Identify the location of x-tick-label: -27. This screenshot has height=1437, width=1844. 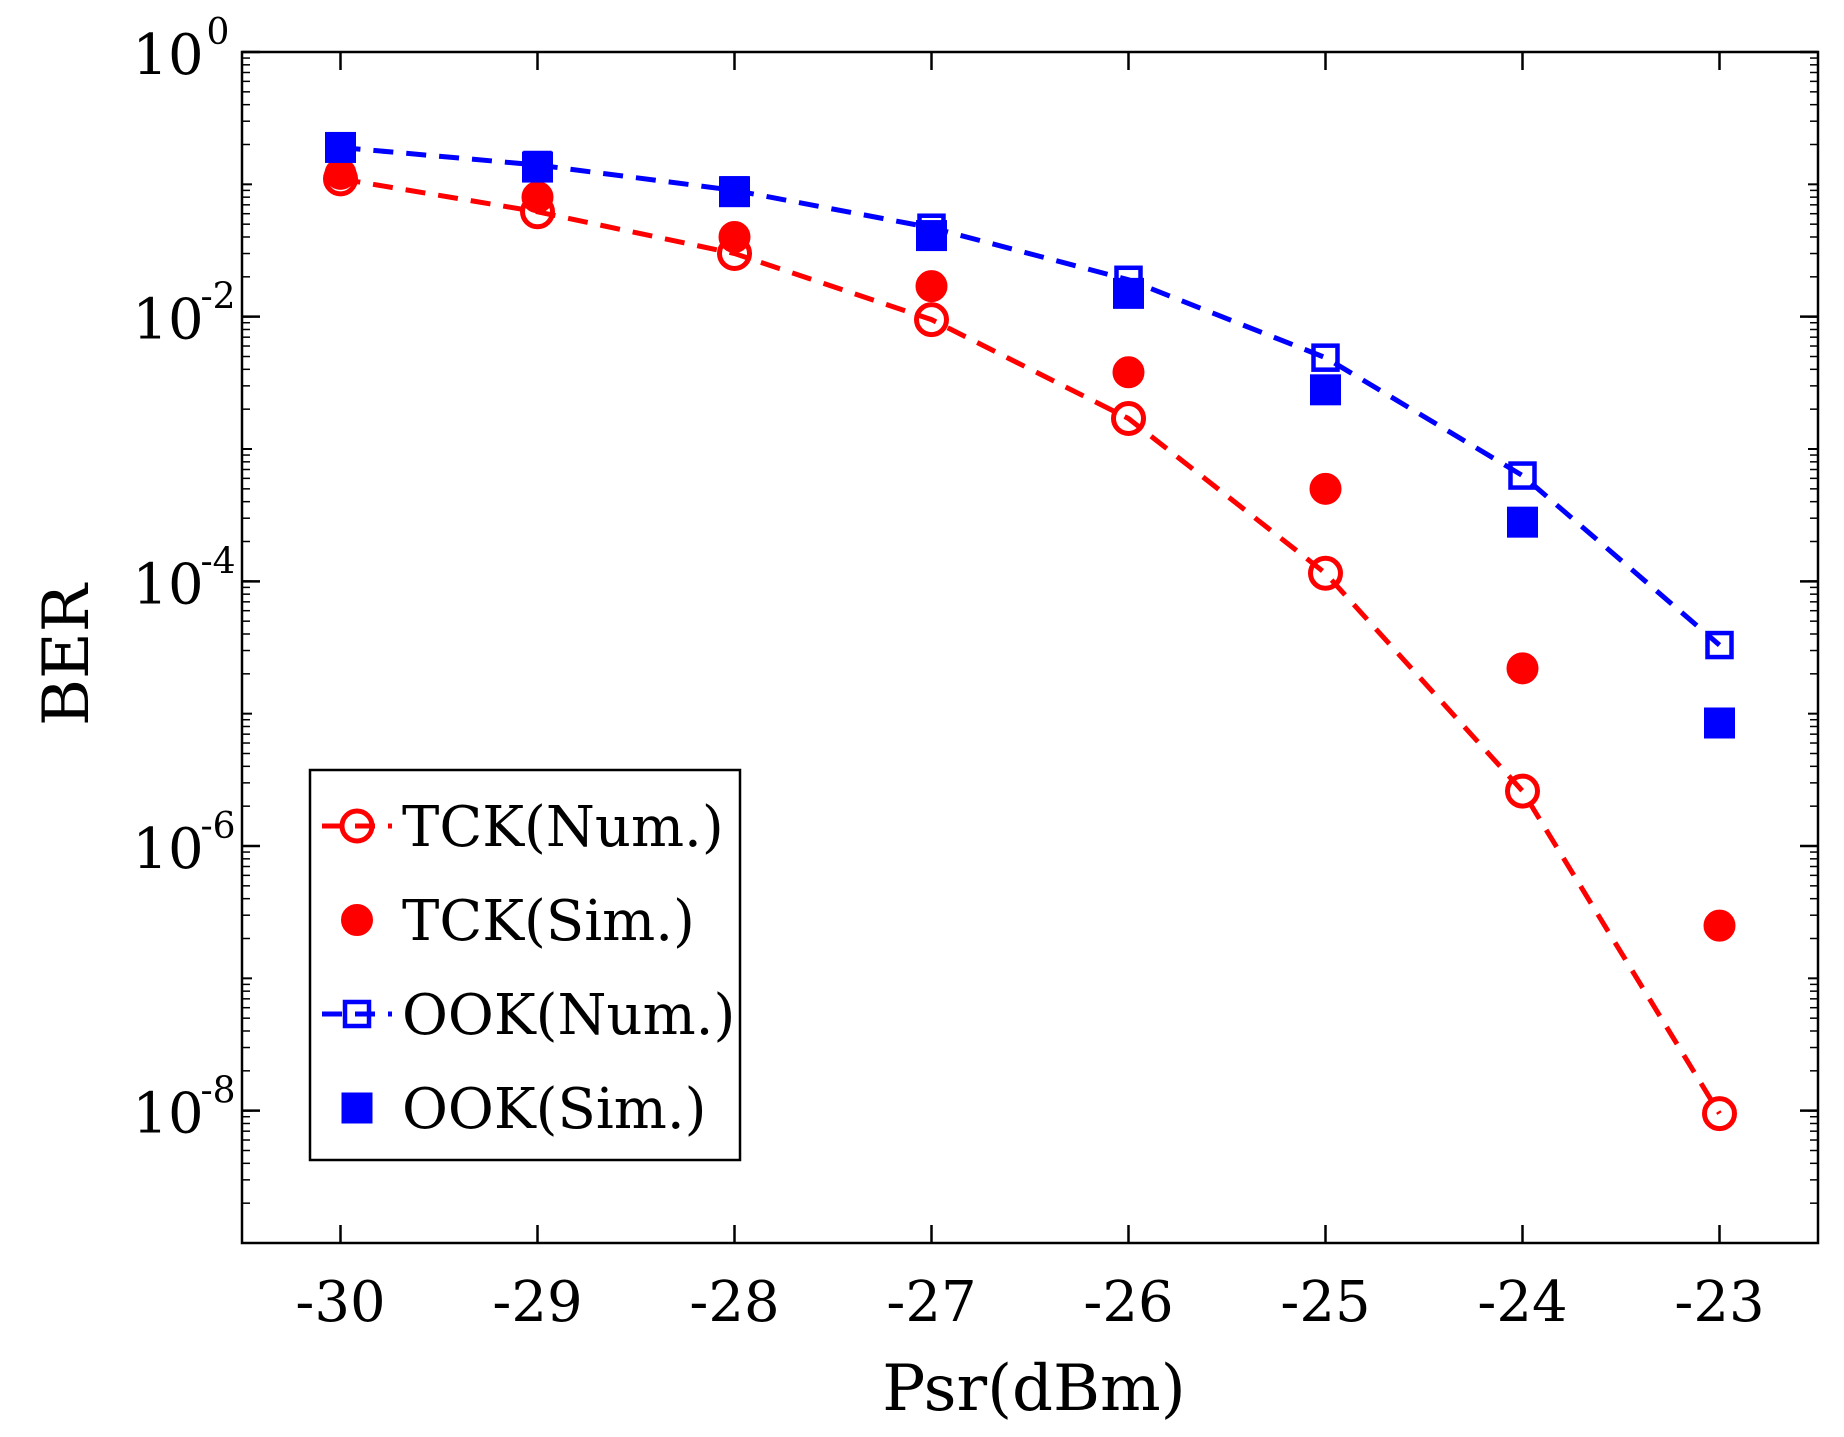
(931, 1302).